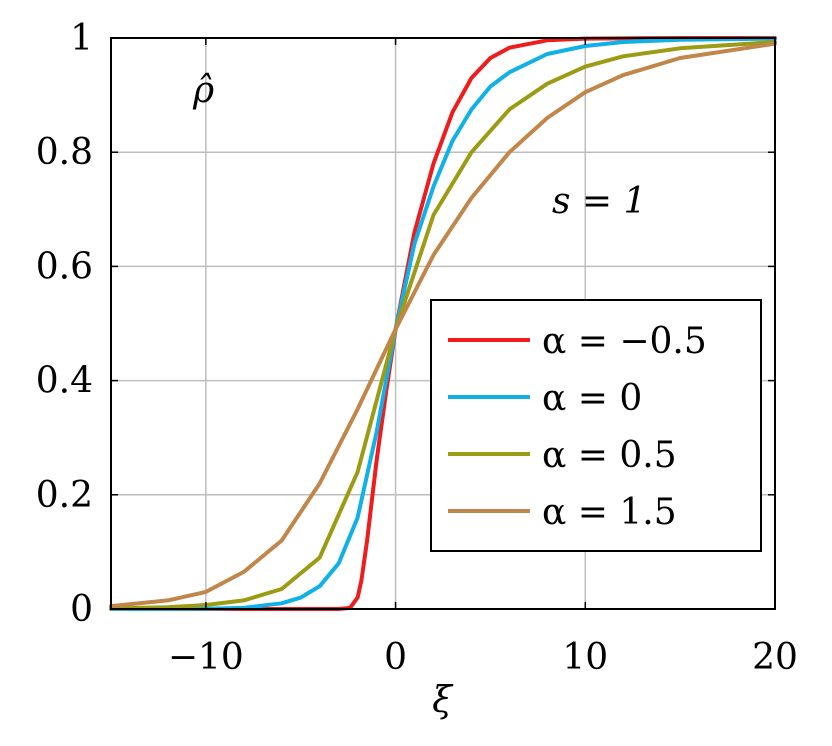  Describe the element at coordinates (203, 90) in the screenshot. I see `y-axis-label: ρ̂` at that location.